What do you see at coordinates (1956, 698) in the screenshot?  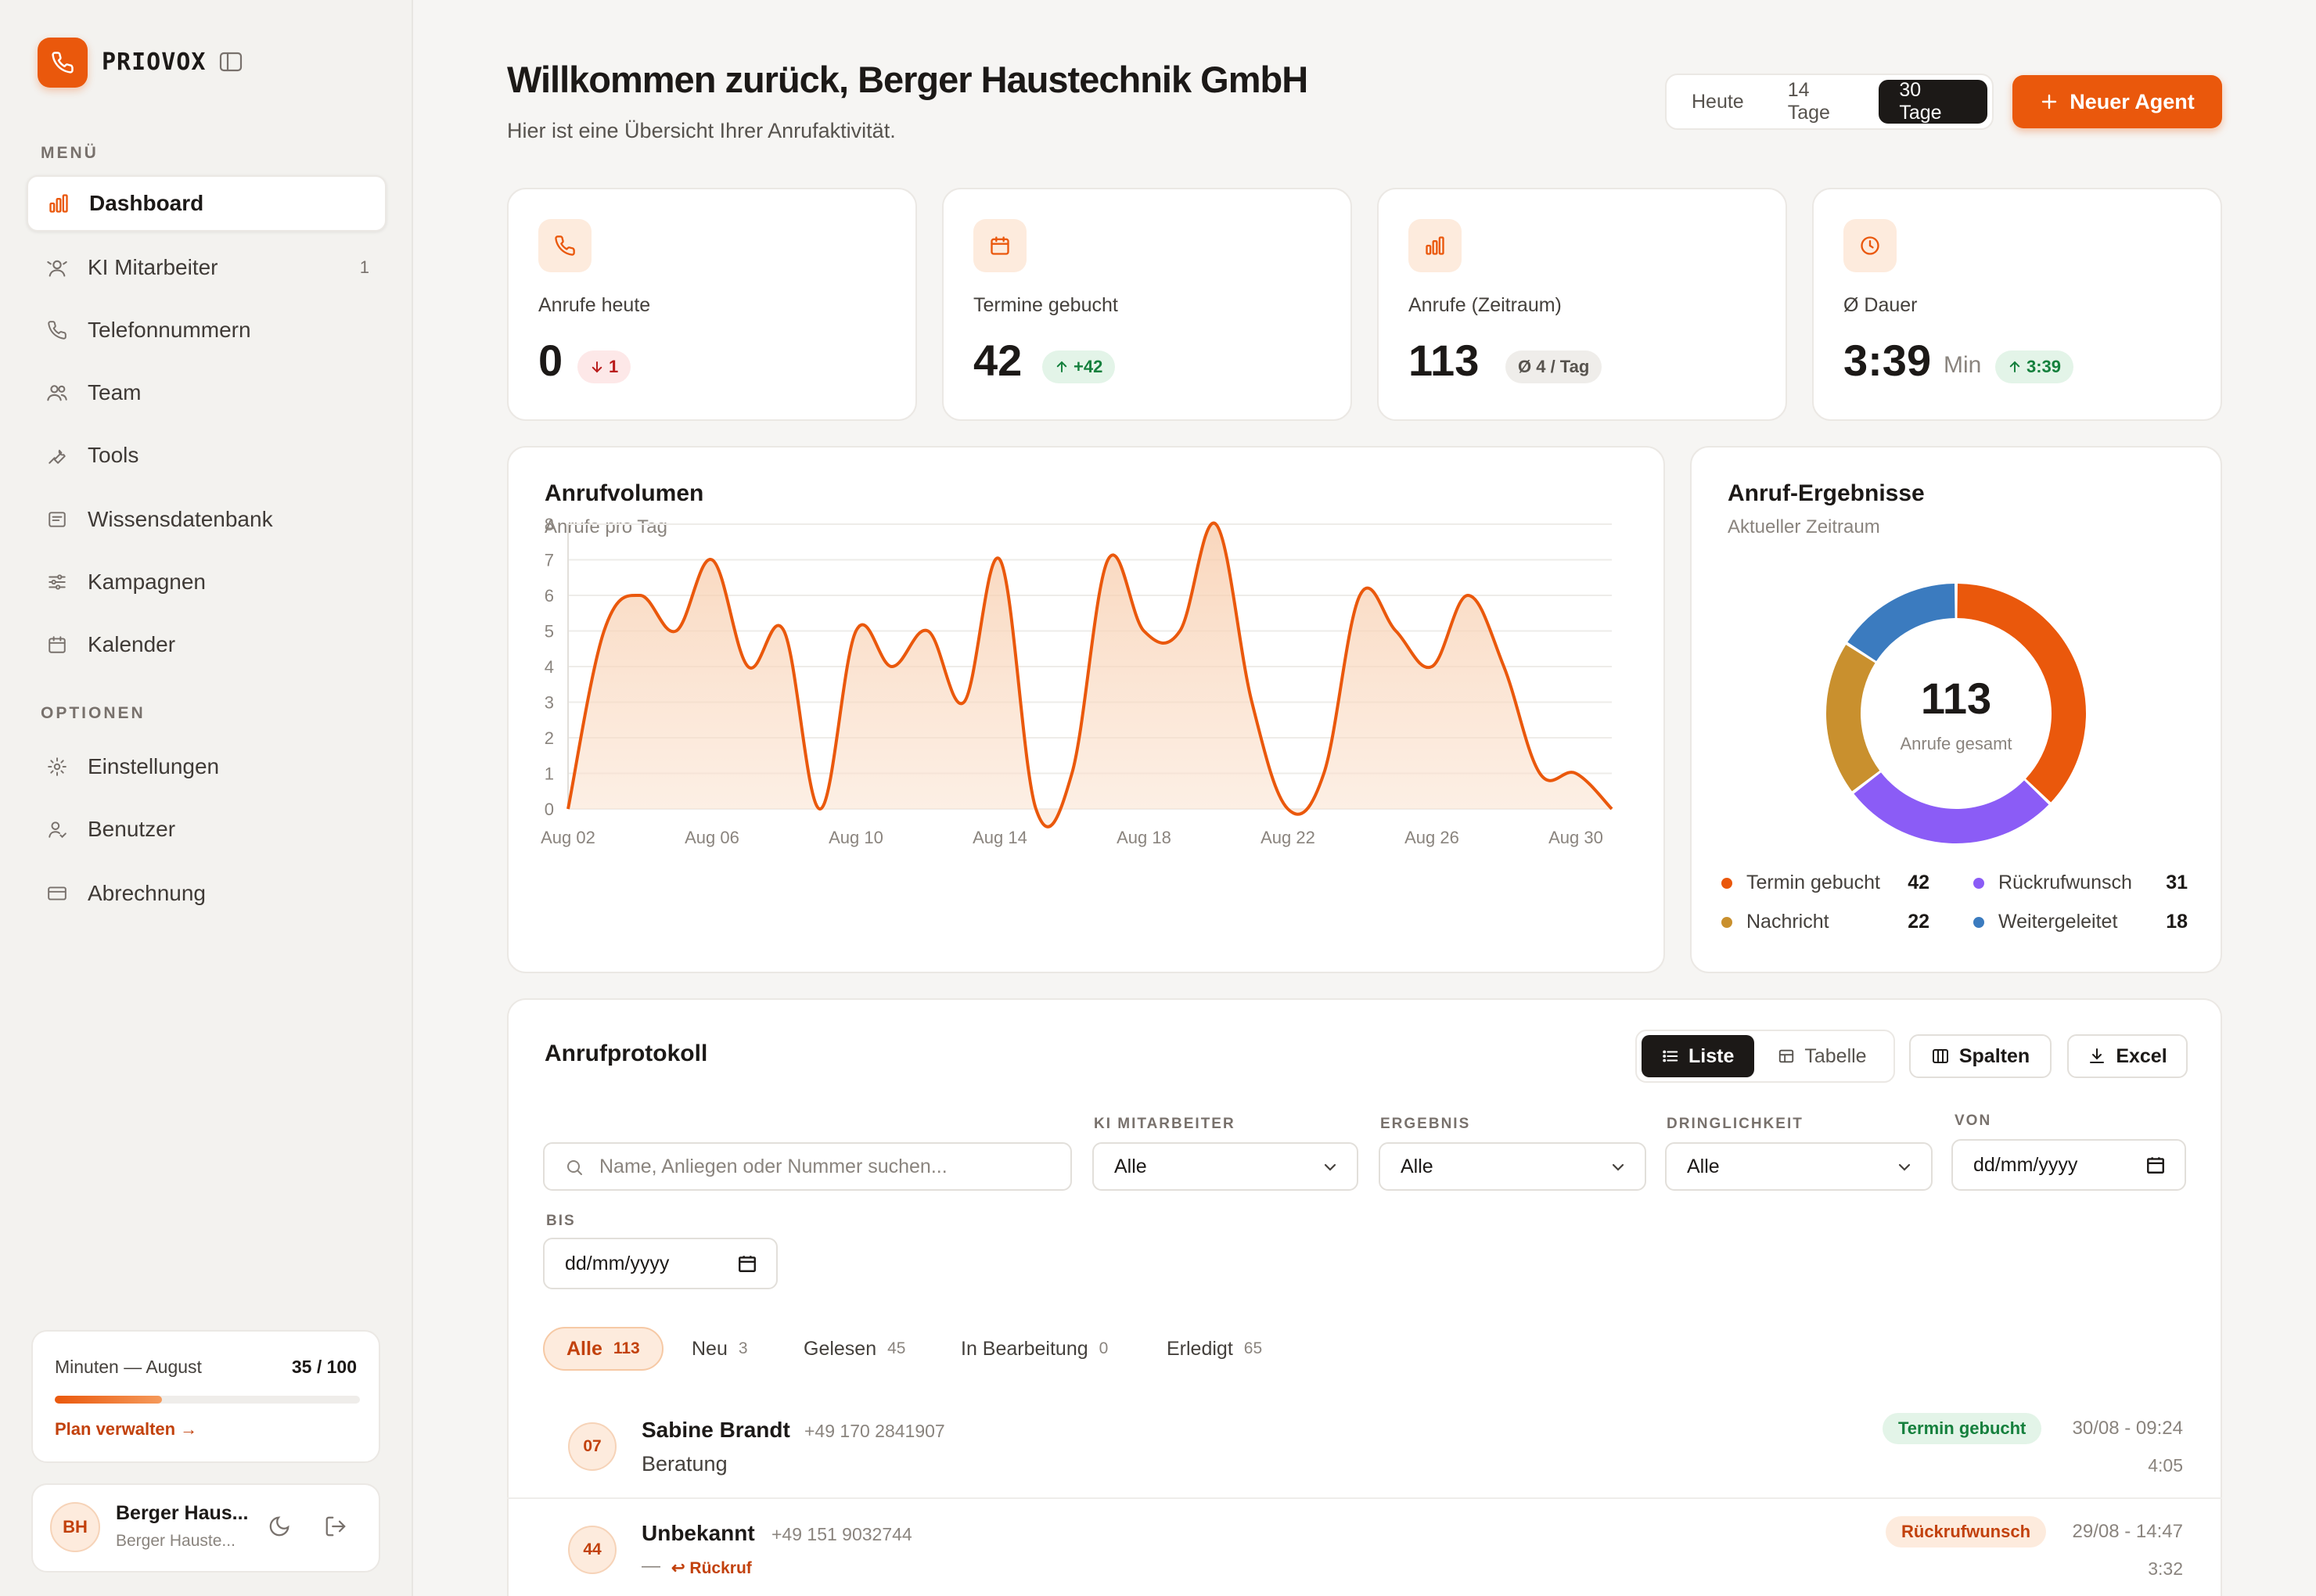 I see `donut-total: 113` at bounding box center [1956, 698].